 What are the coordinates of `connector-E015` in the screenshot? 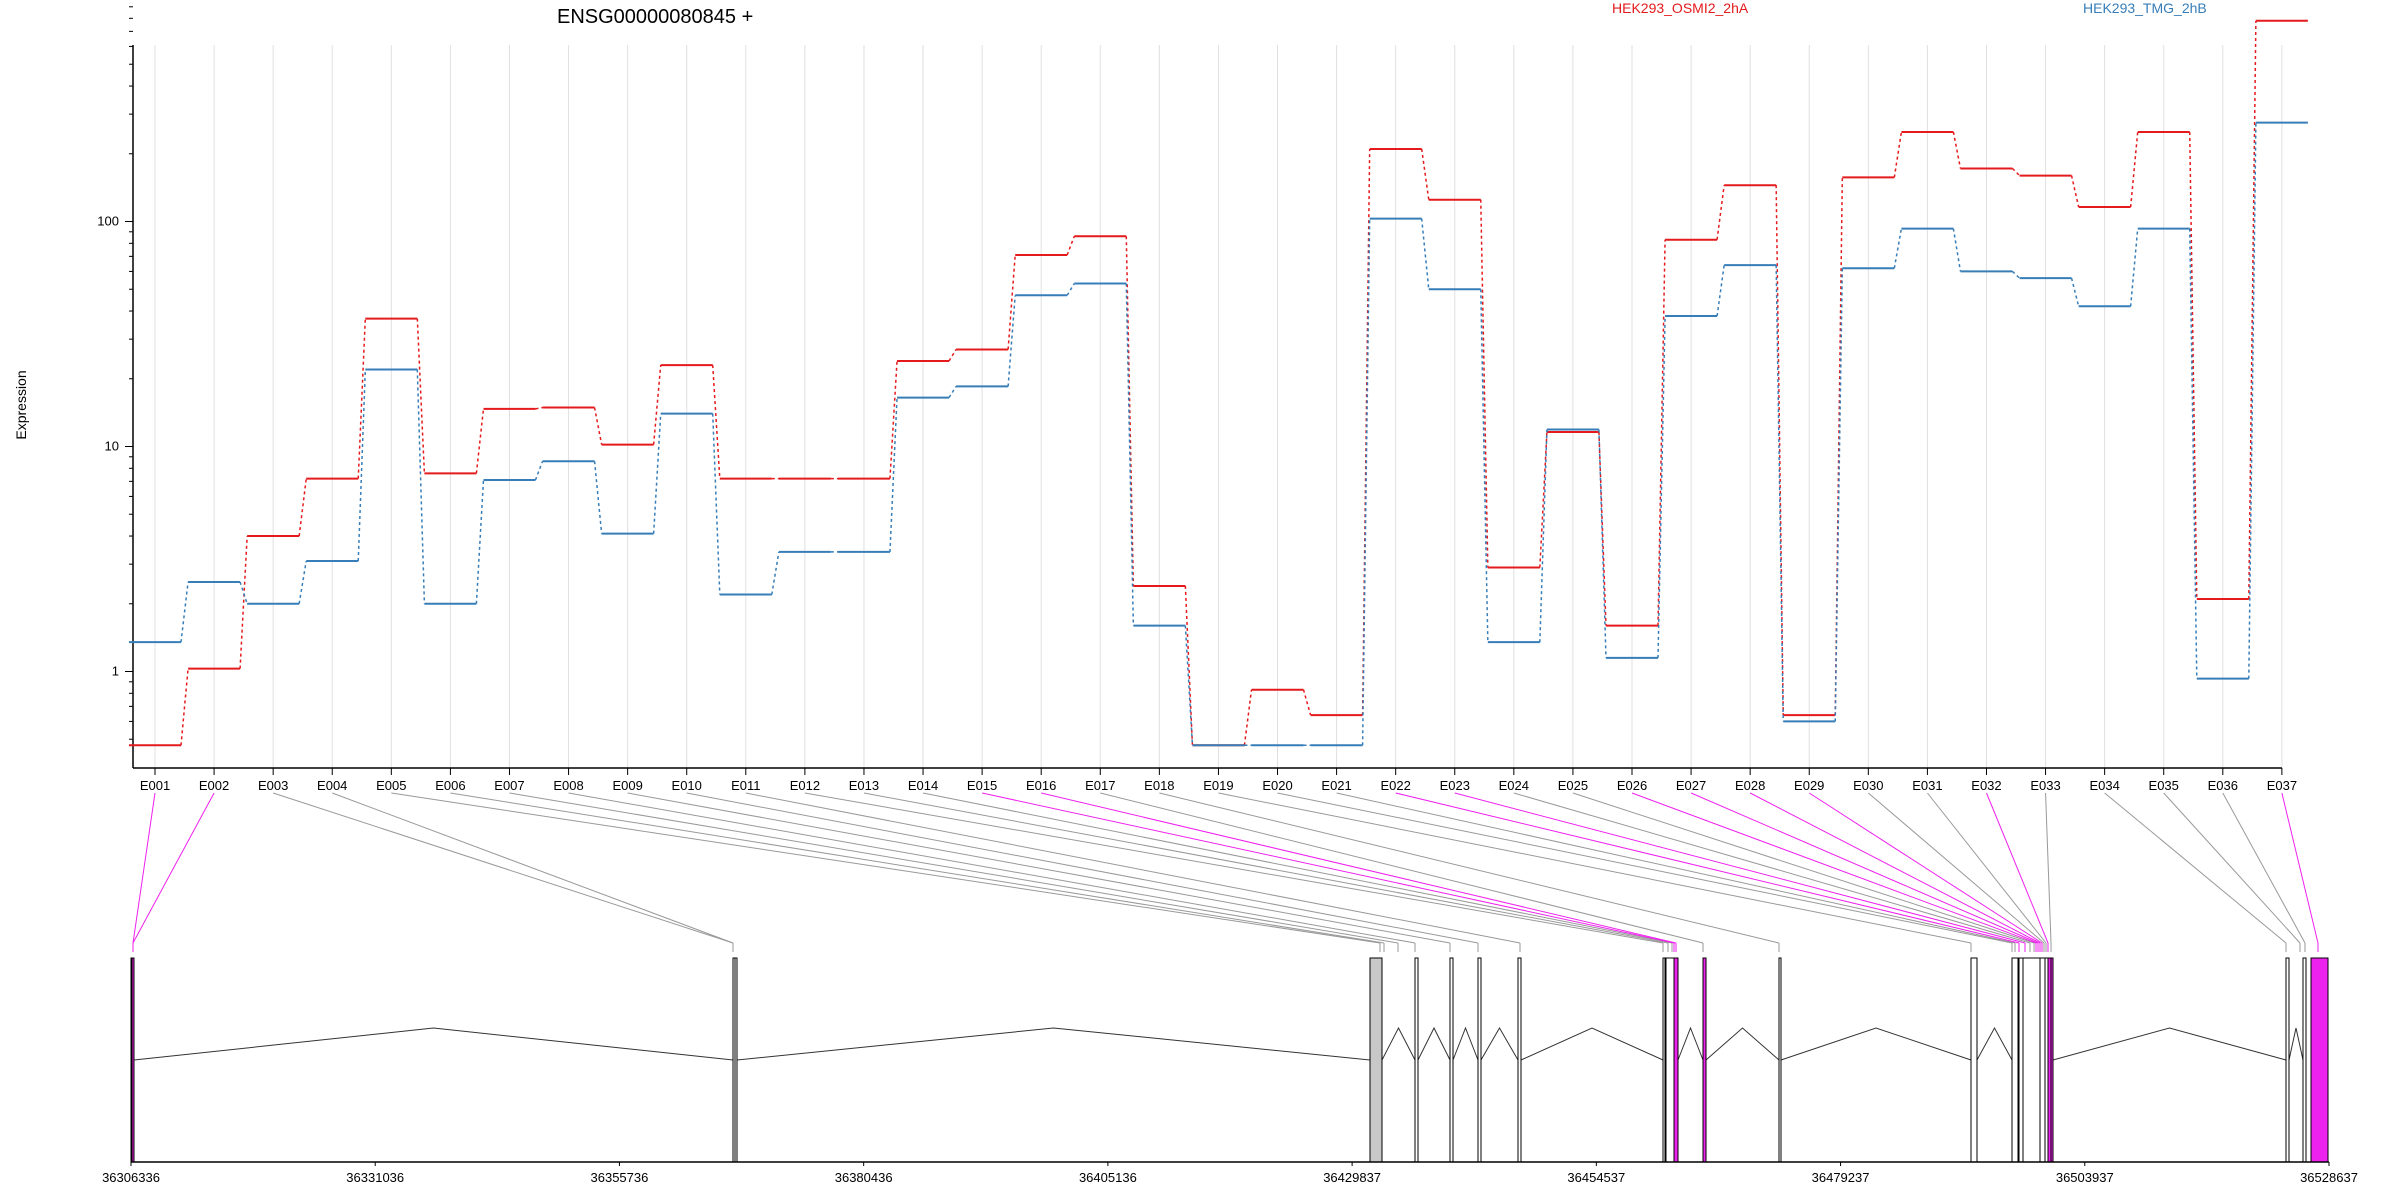 It's located at (1328, 868).